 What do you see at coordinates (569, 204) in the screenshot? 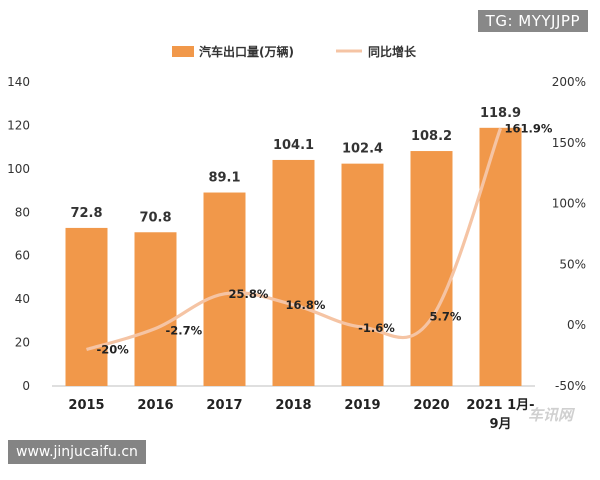
I see `y-right-tick-label: 100%` at bounding box center [569, 204].